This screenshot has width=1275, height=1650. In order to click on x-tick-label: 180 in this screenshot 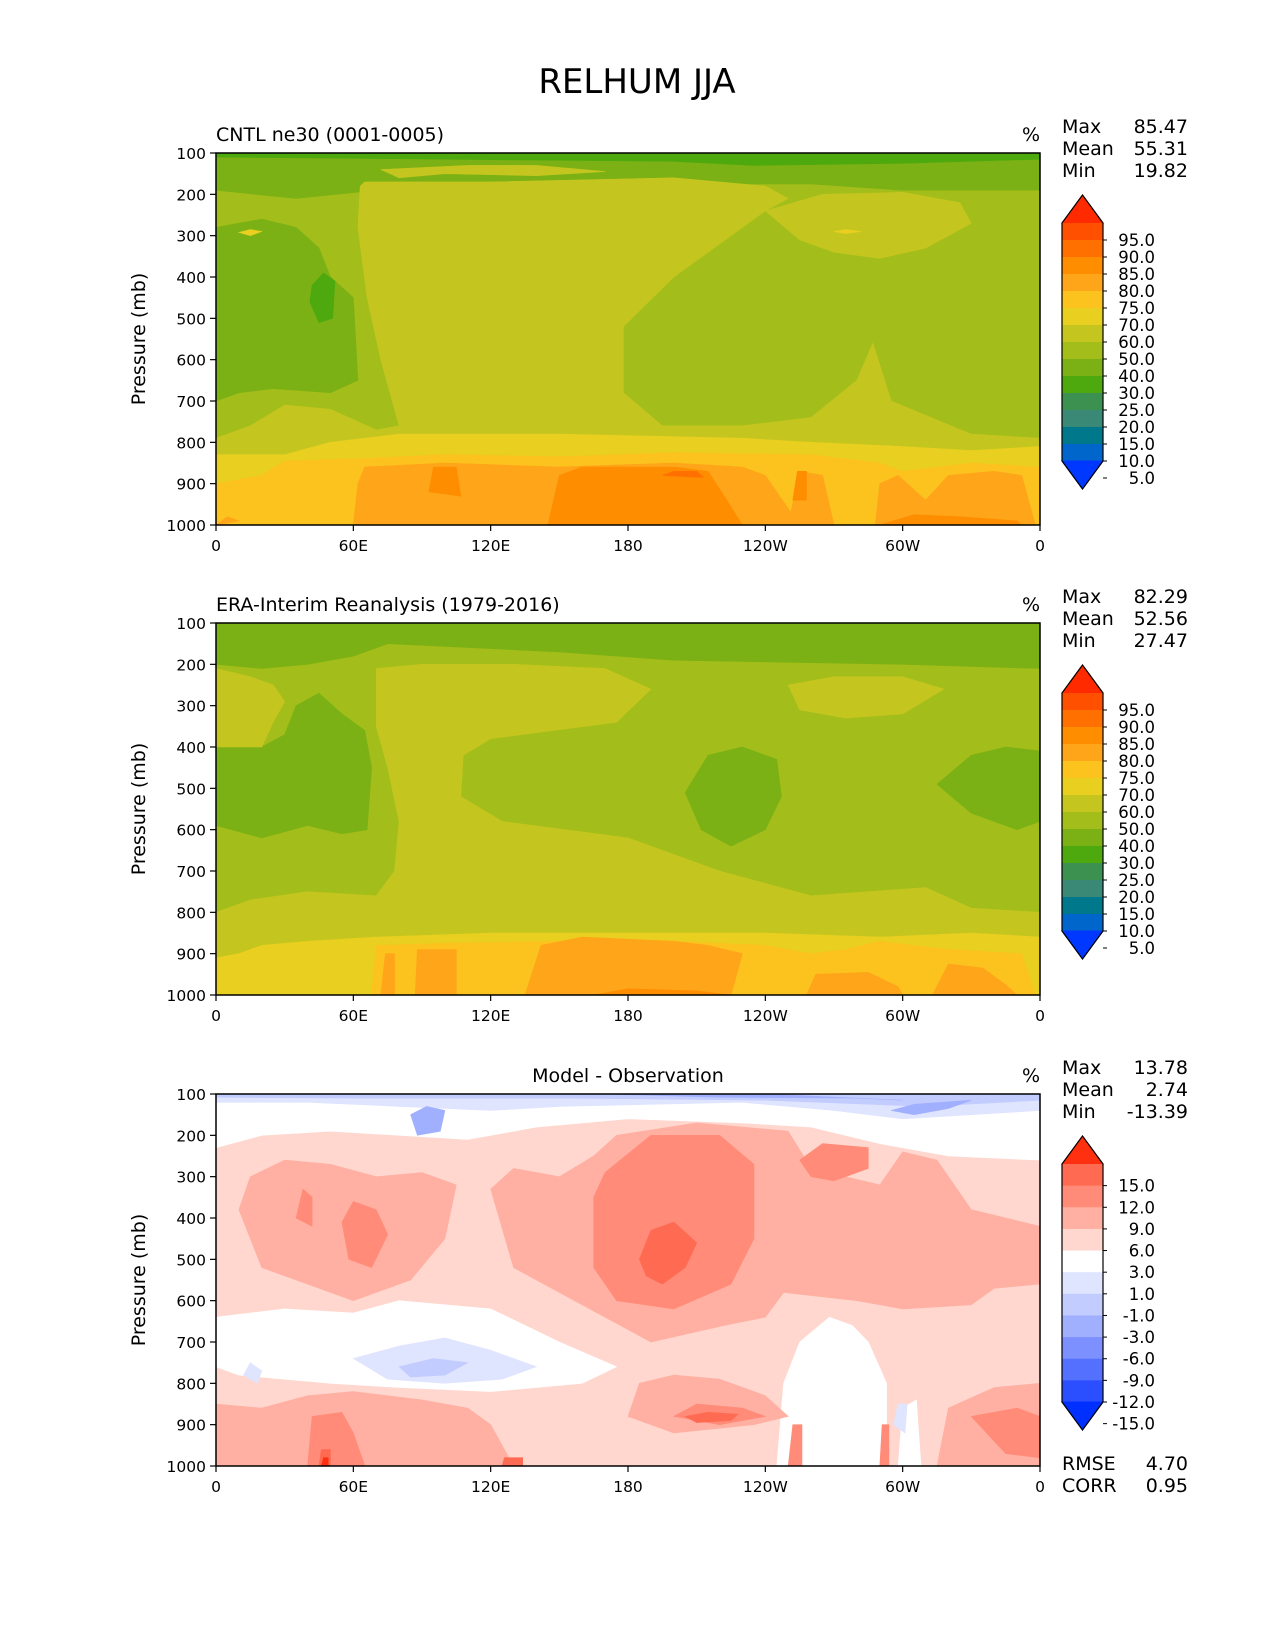, I will do `click(628, 1016)`.